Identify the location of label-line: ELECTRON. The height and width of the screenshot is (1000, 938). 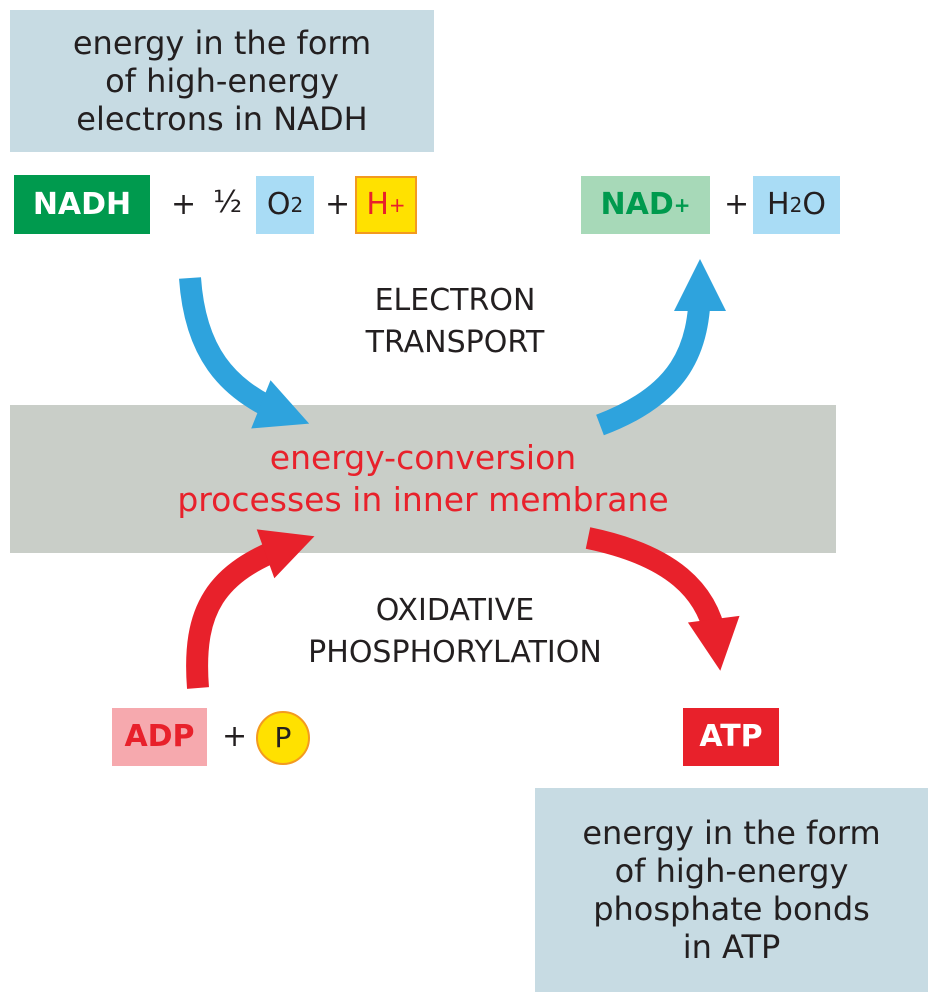
(455, 300).